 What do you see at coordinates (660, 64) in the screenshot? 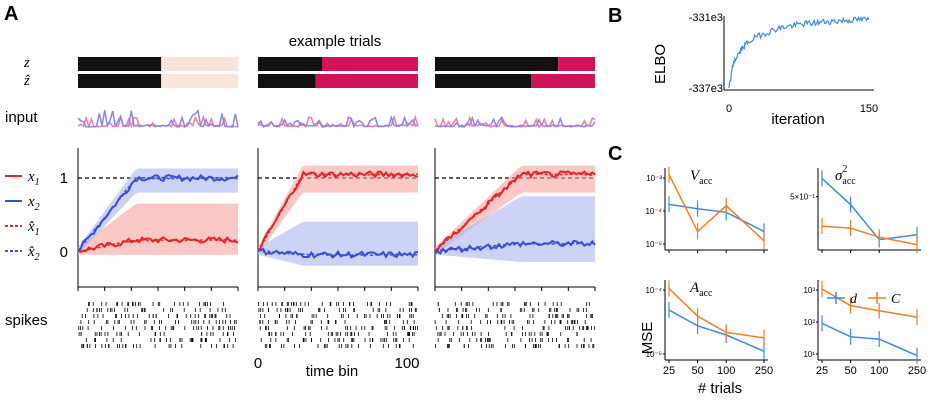
I see `elbo-ylabel: ELBO` at bounding box center [660, 64].